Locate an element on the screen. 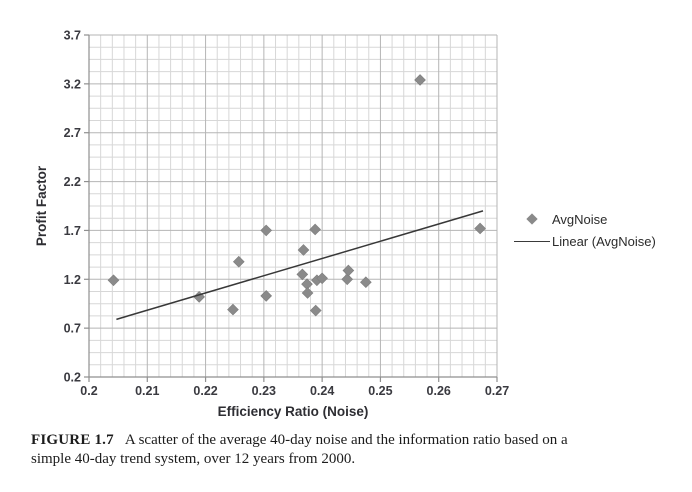 This screenshot has width=692, height=492. legend-item-avgnoise: AvgNoise is located at coordinates (585, 219).